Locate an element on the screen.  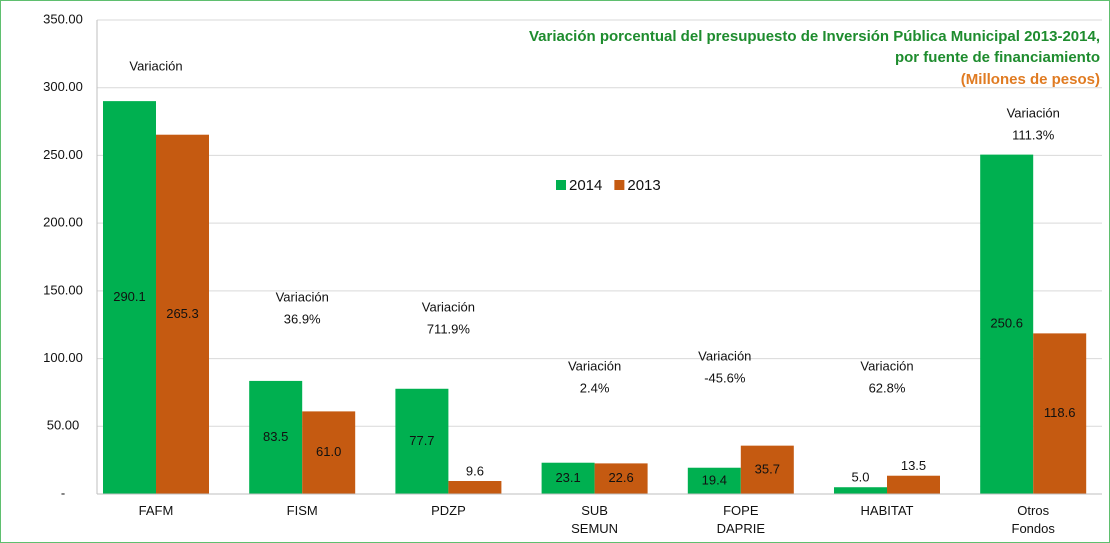
x-tick-label: FISM is located at coordinates (302, 510).